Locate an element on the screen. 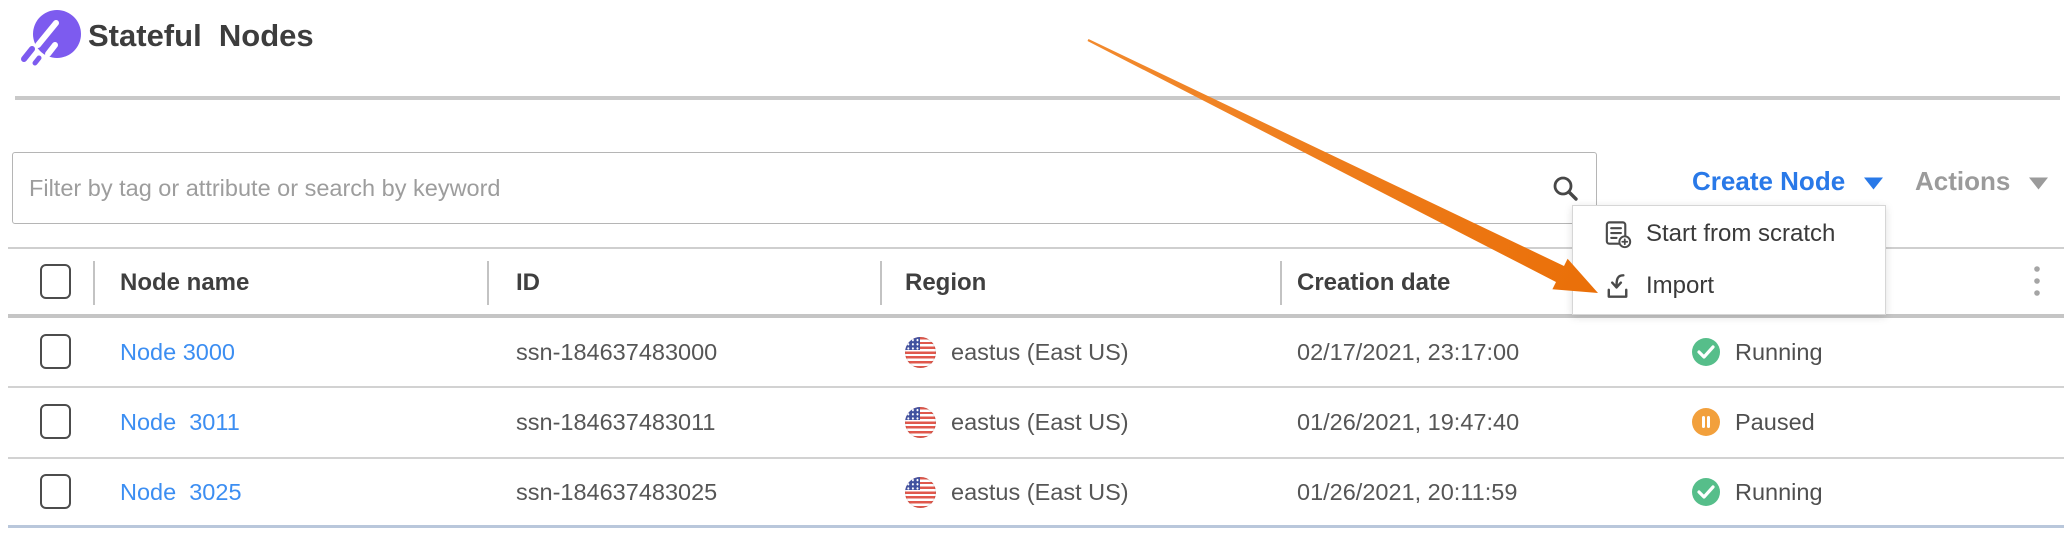  node-id: ssn-184637483011 is located at coordinates (616, 422).